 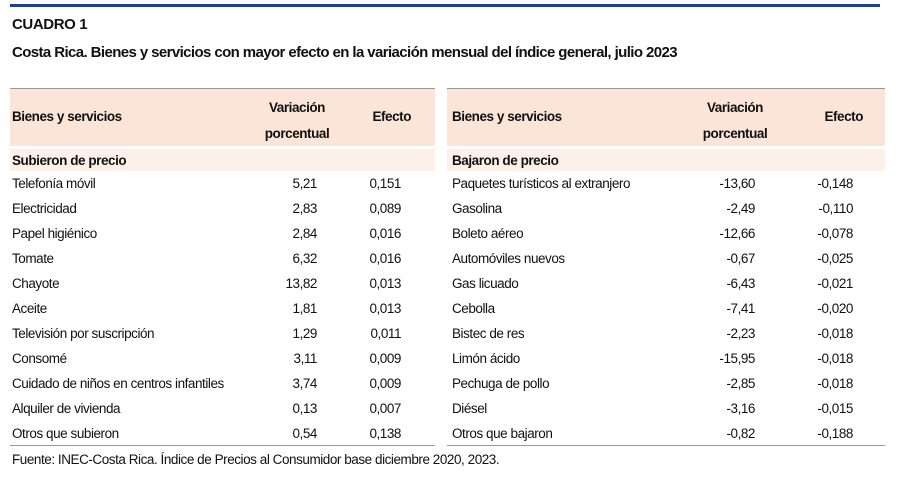 What do you see at coordinates (44, 208) in the screenshot?
I see `item-name: Electricidad` at bounding box center [44, 208].